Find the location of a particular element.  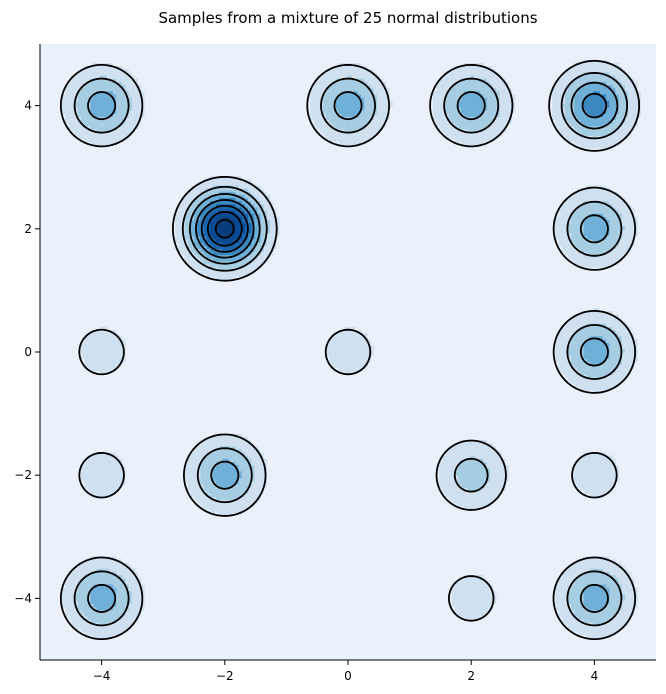

y-tick-label: −4 is located at coordinates (23, 598).